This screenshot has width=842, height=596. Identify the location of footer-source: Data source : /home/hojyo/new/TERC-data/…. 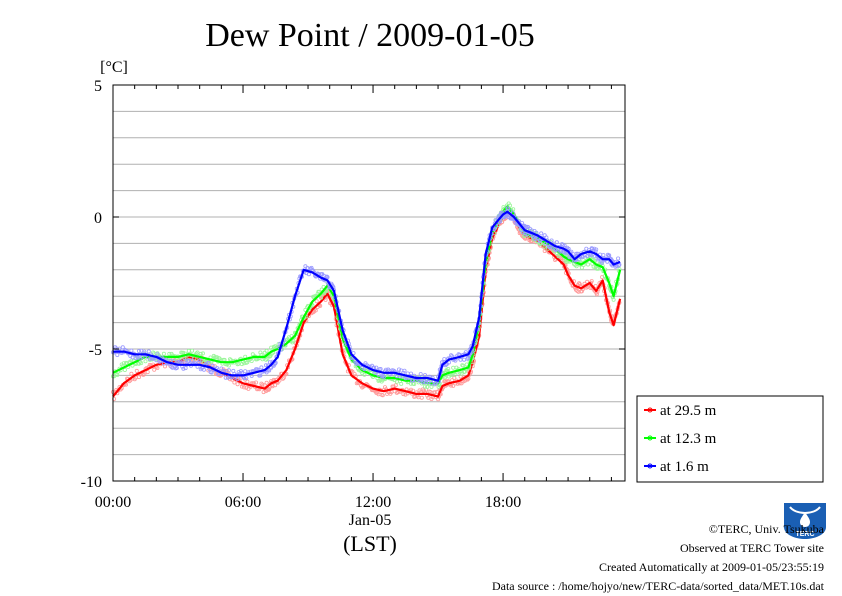
(657, 586).